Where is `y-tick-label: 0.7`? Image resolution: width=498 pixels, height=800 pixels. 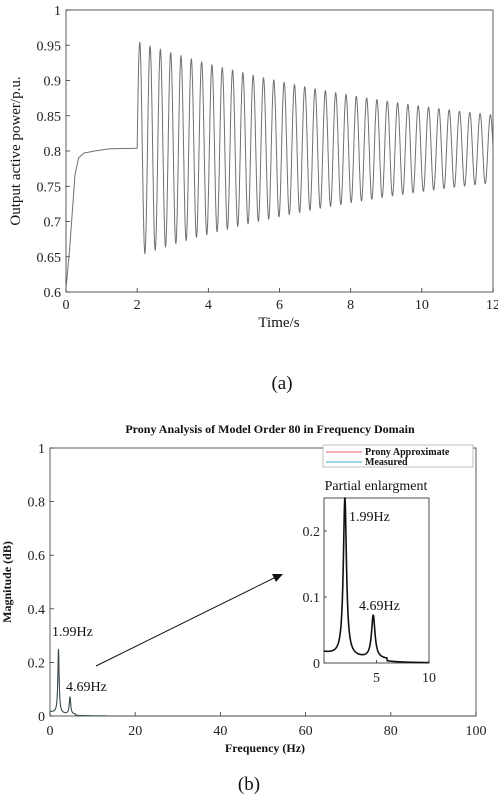 y-tick-label: 0.7 is located at coordinates (53, 223).